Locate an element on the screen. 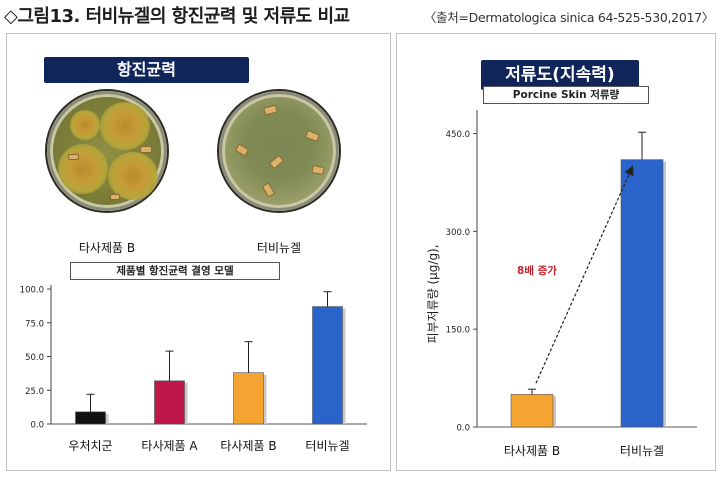  y-tick-label: 450.0 is located at coordinates (458, 135).